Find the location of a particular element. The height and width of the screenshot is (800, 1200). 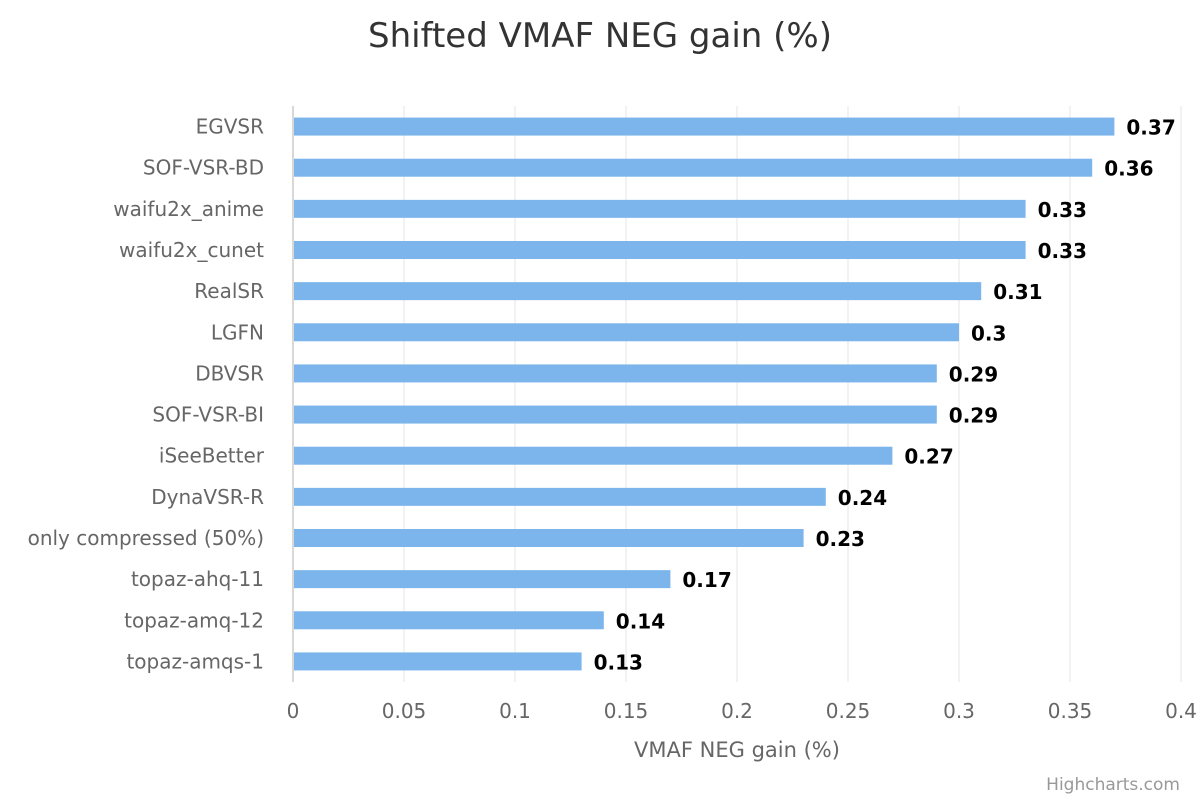

x-axis-tick-labels: 0 0.05 0.1 0.15 0.2 0.25 0.3 0.35 0.4 is located at coordinates (742, 711).